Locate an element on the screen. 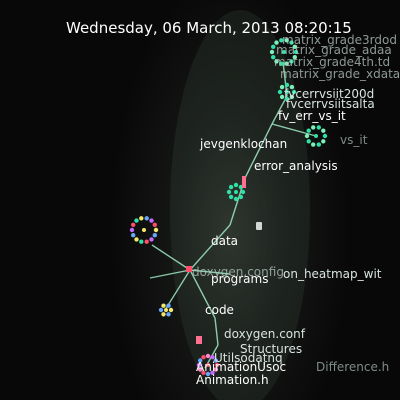 This screenshot has height=400, width=400. programs-node is located at coordinates (189, 269).